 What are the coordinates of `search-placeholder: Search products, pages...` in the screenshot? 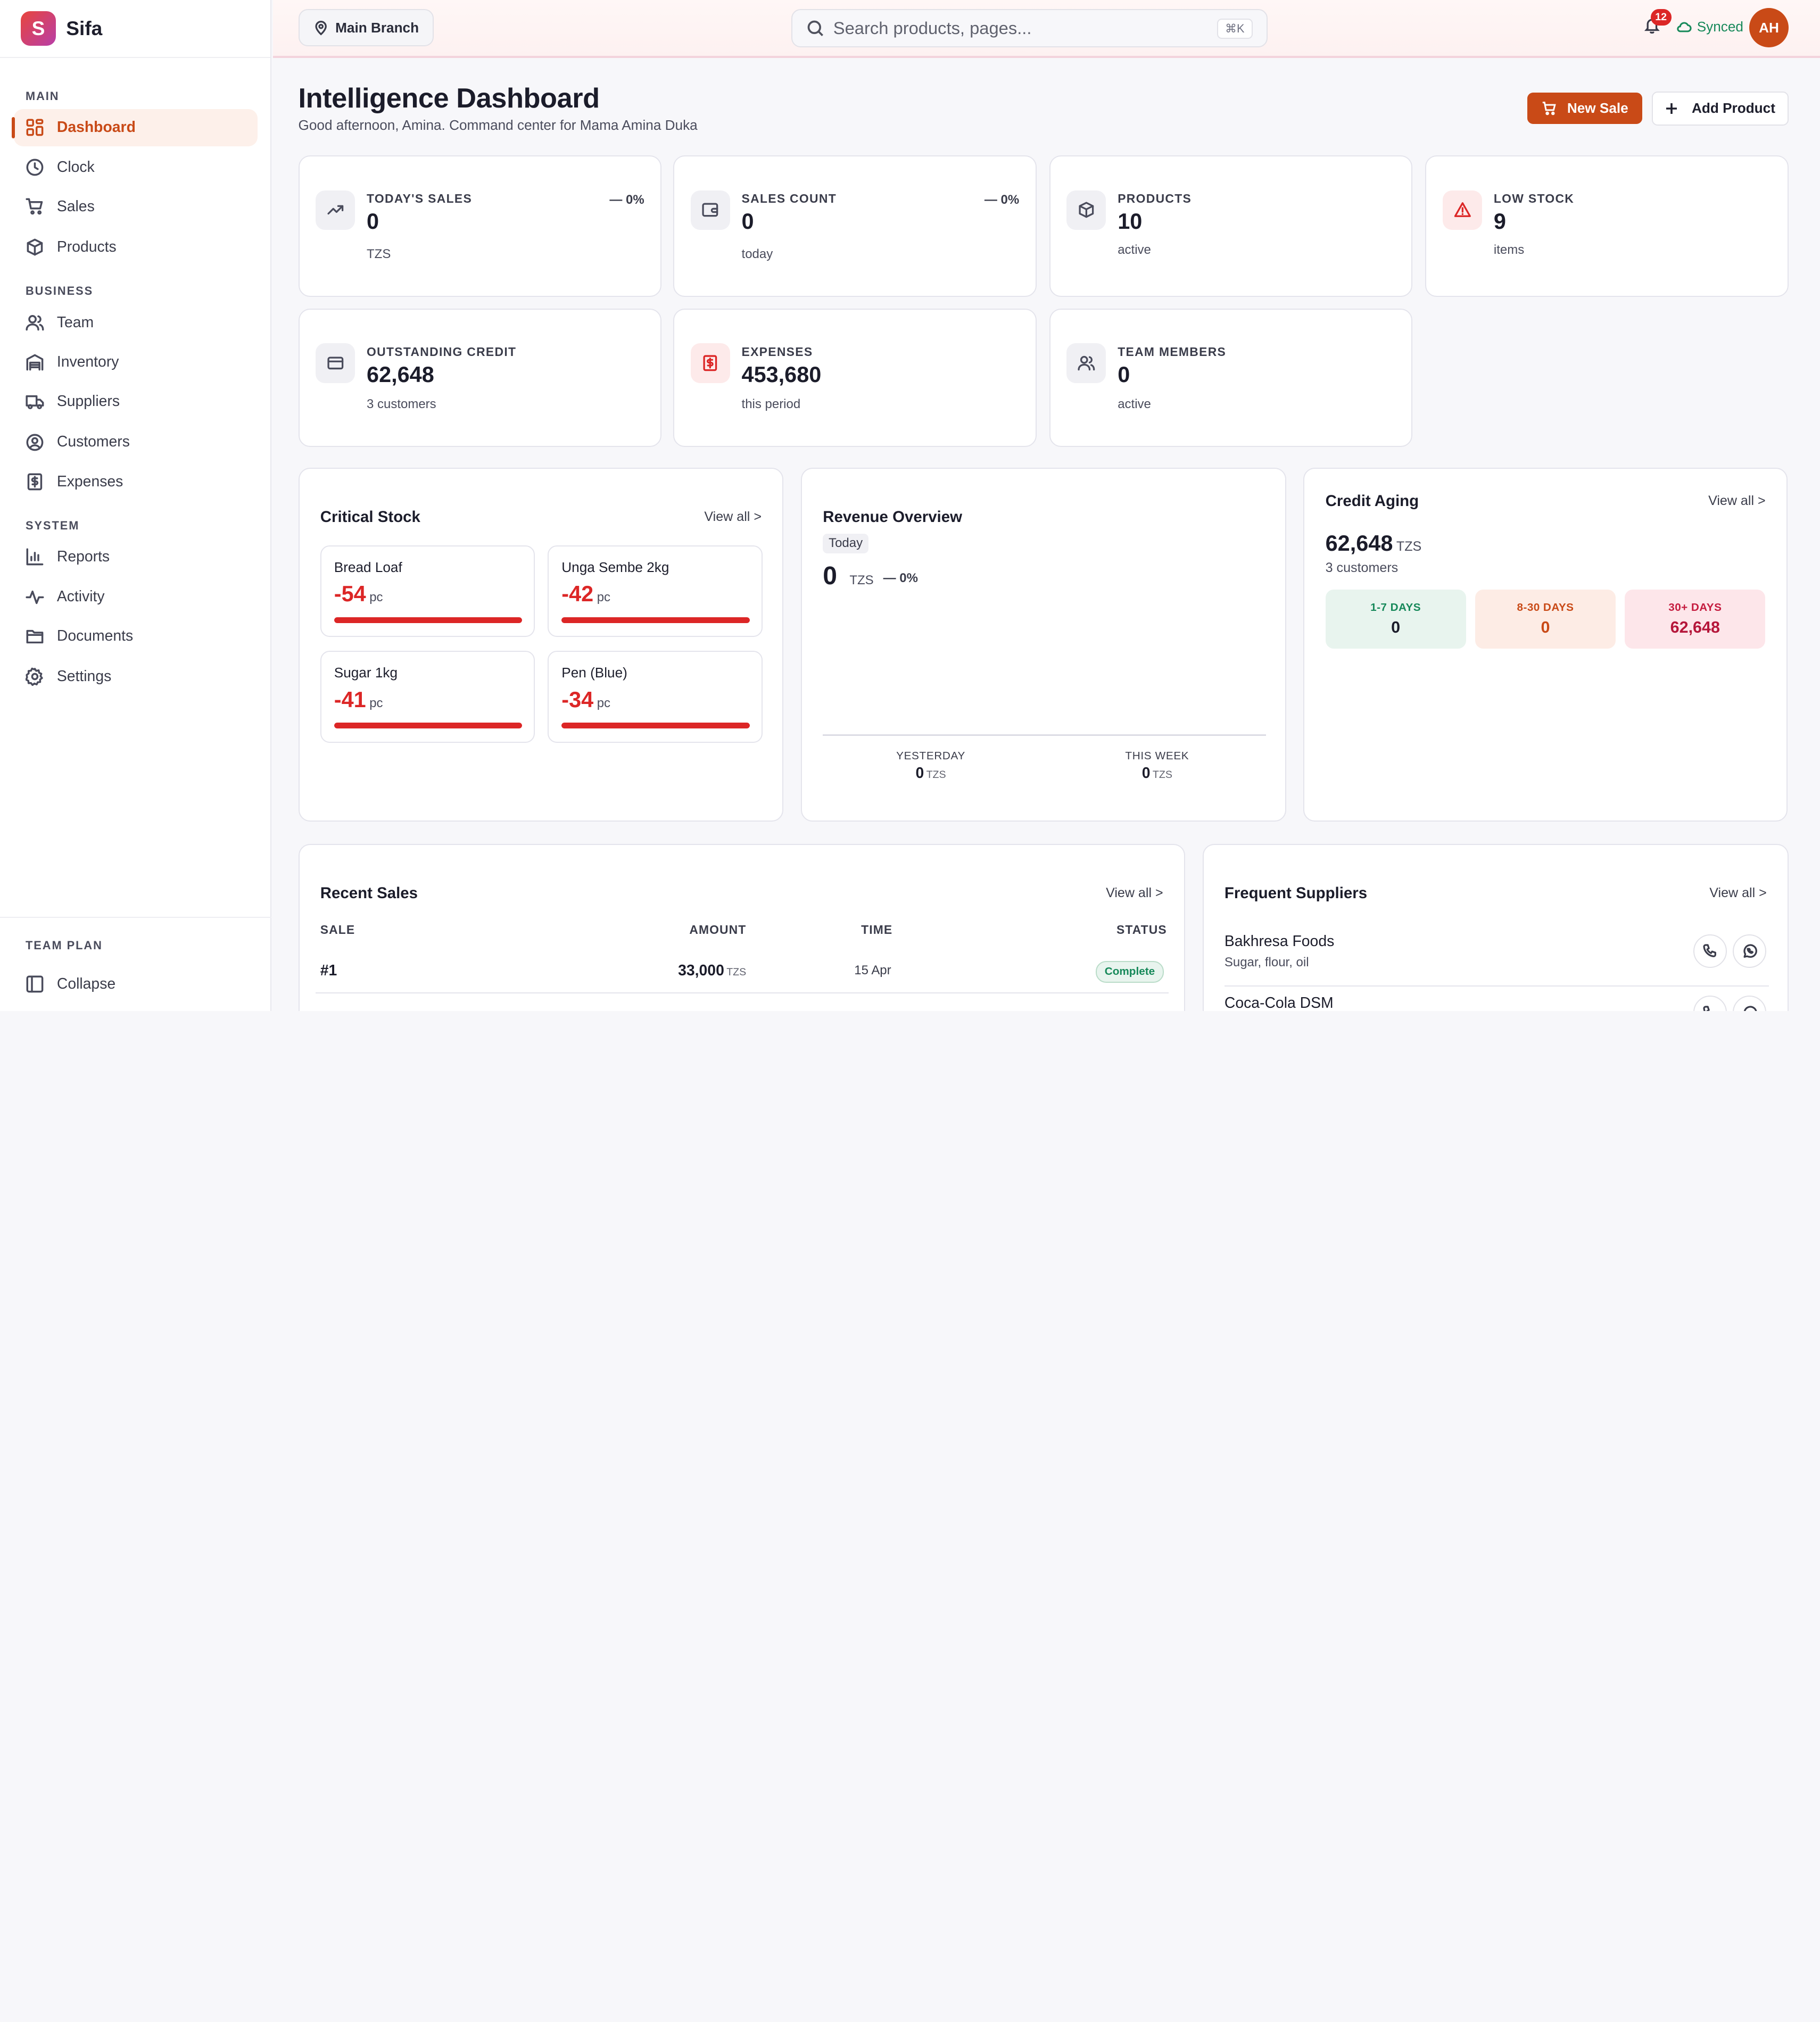 It's located at (932, 28).